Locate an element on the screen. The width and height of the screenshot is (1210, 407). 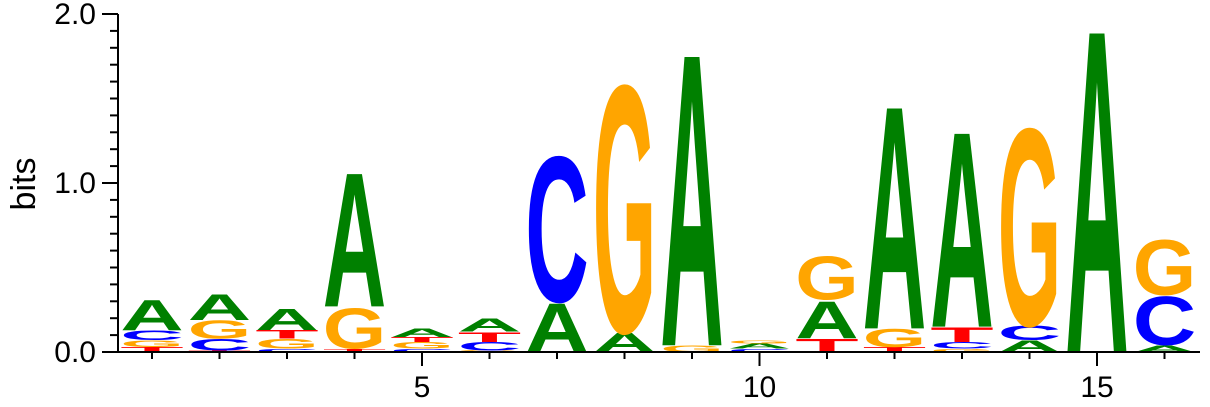
y-tick-label: 2.0 is located at coordinates (75, 15).